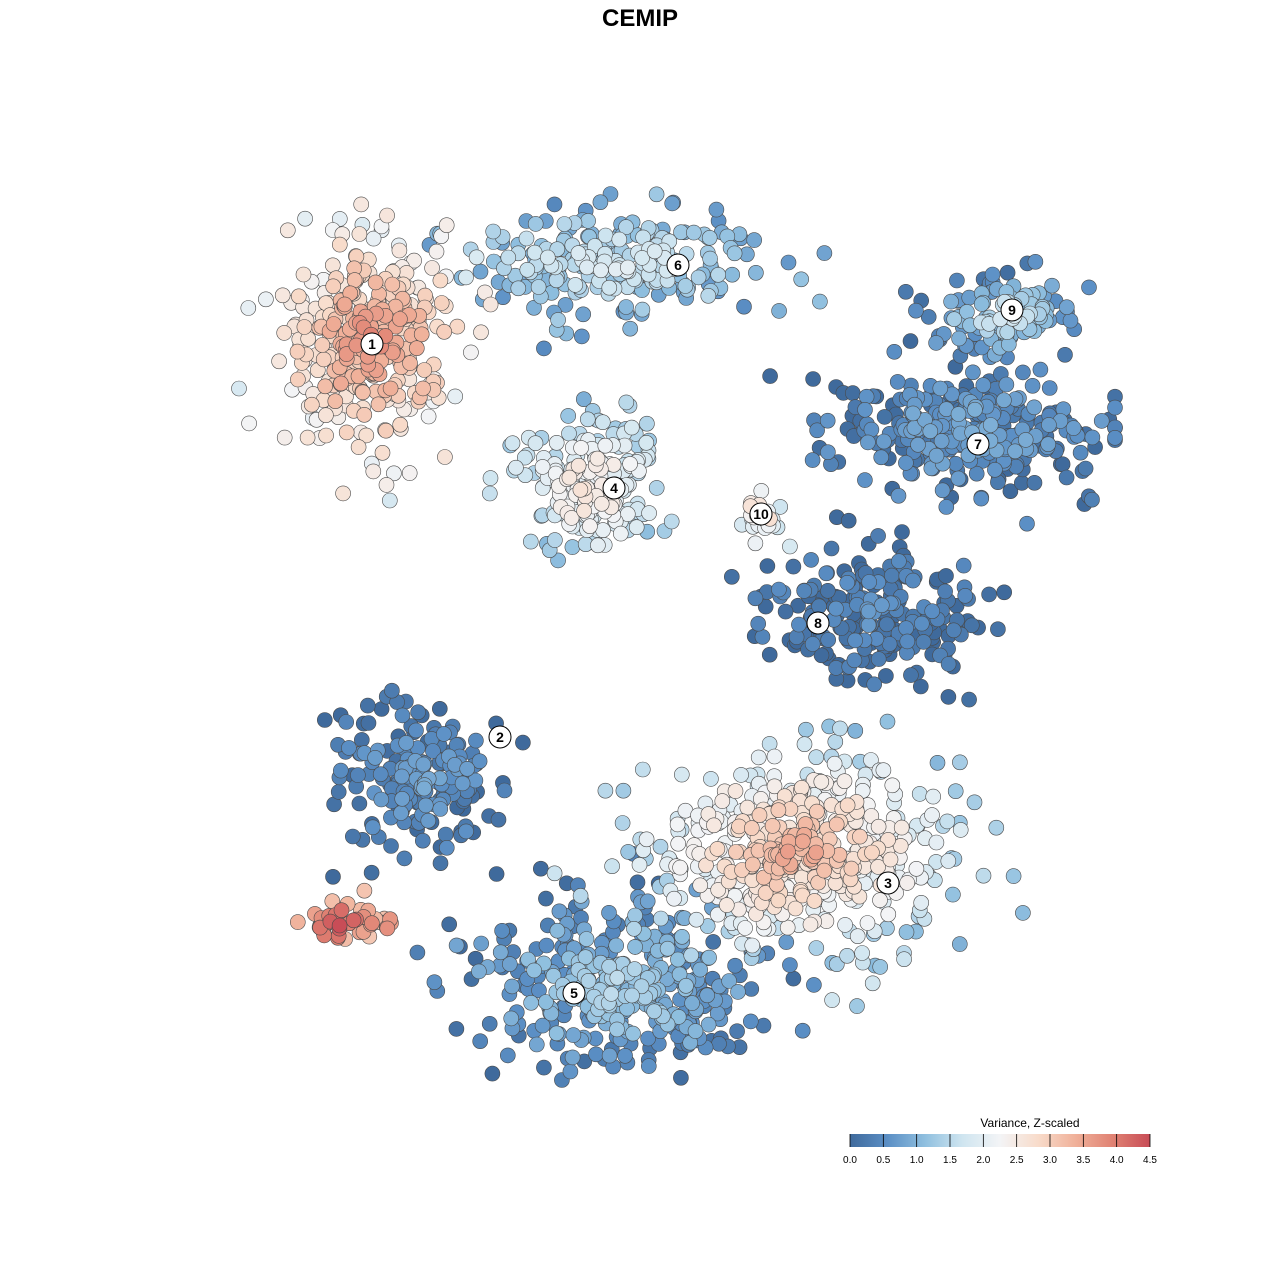 The width and height of the screenshot is (1280, 1280). Describe the element at coordinates (983, 1160) in the screenshot. I see `colorbar-tick-label: 2.0` at that location.